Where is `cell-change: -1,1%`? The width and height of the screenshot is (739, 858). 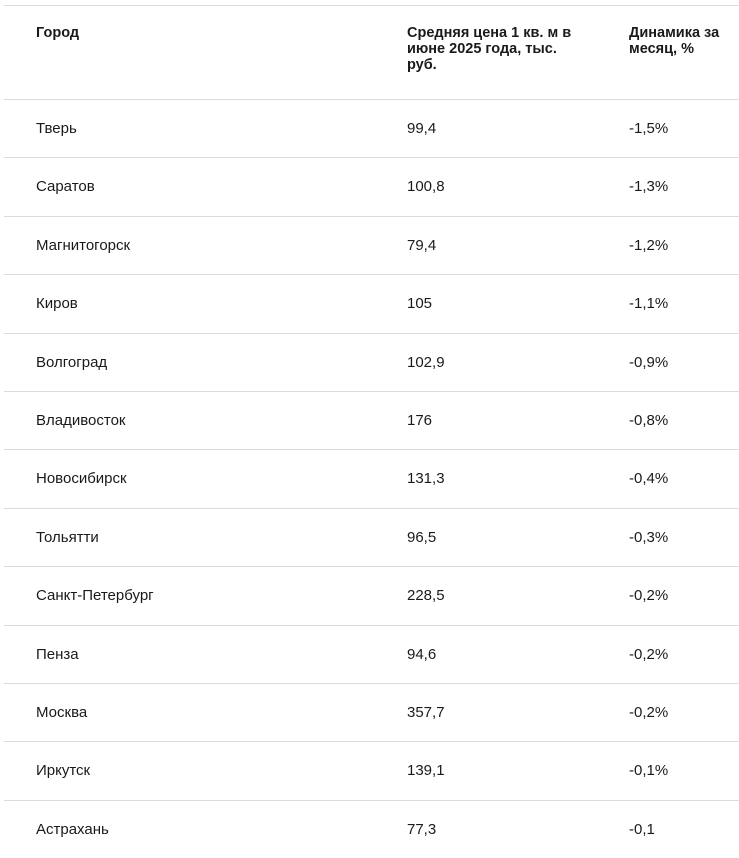 cell-change: -1,1% is located at coordinates (649, 304).